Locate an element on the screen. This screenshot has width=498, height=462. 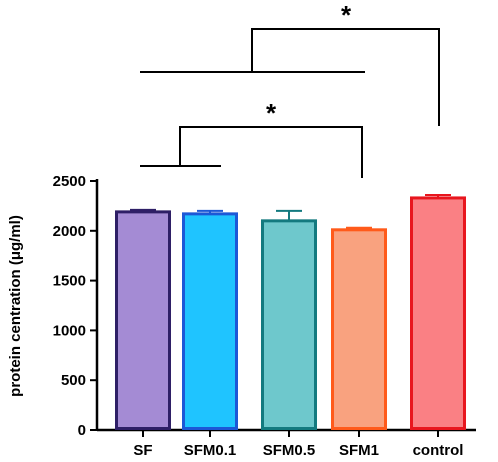
y-tick-label: 1500 is located at coordinates (69, 281).